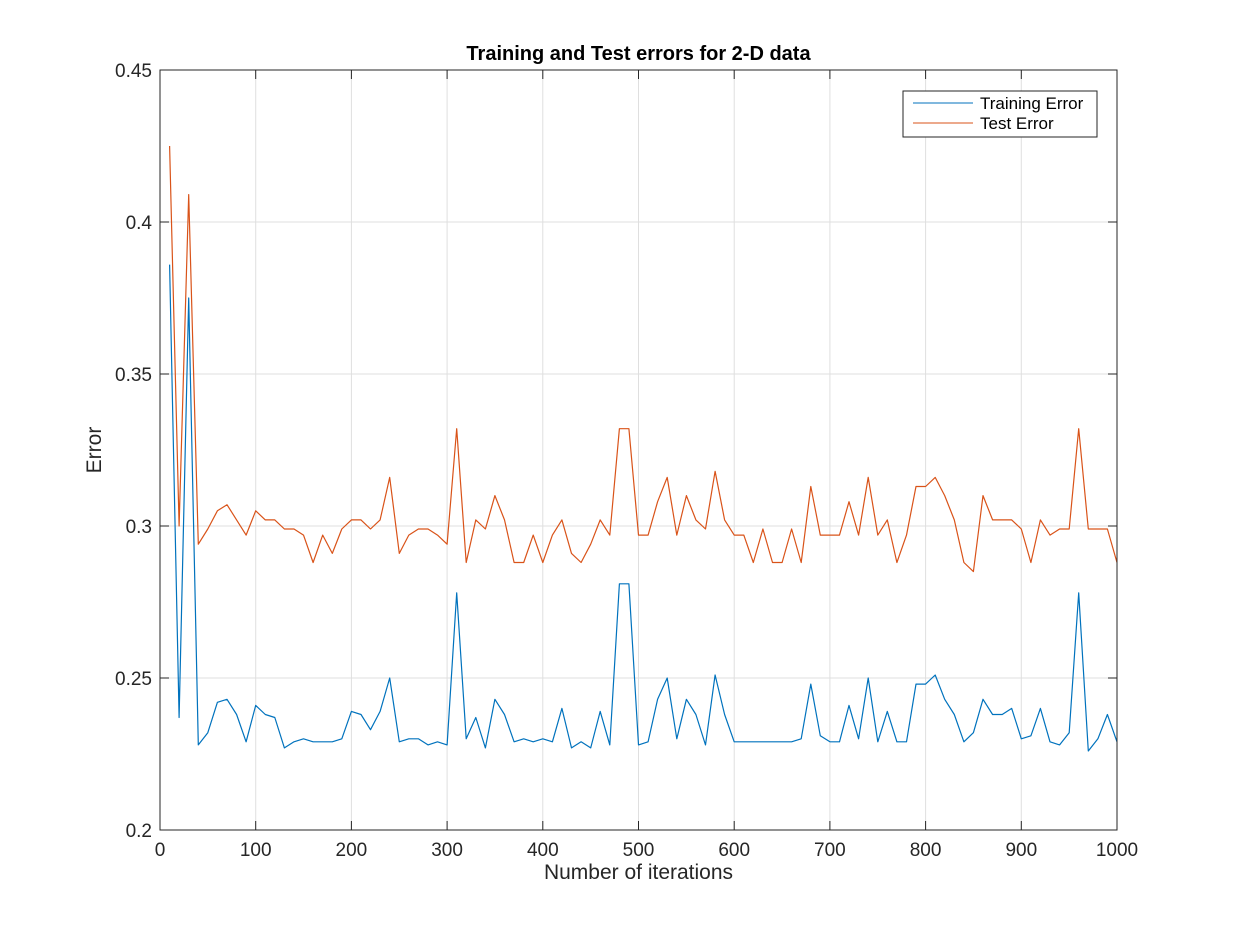 This screenshot has height=934, width=1234. Describe the element at coordinates (256, 850) in the screenshot. I see `x-tick-label: 100` at that location.